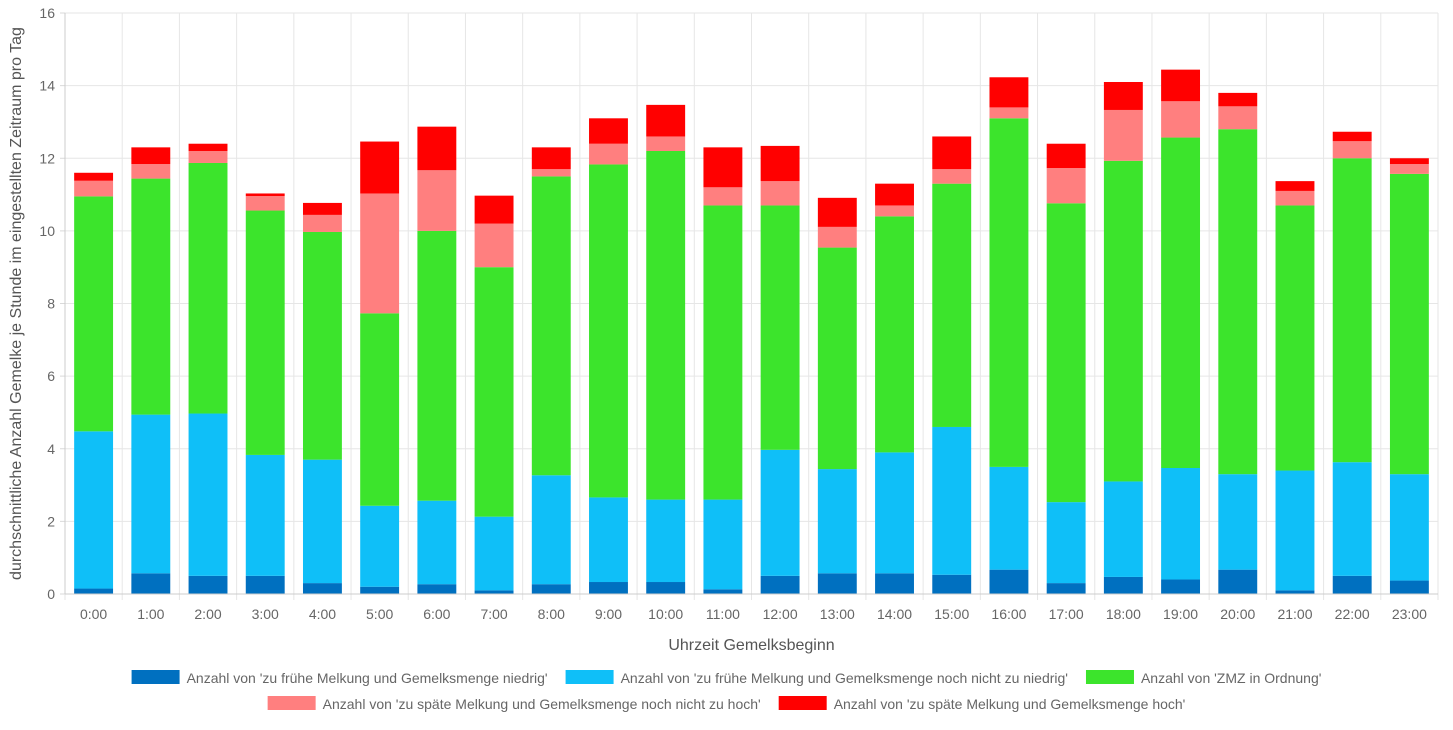  Describe the element at coordinates (155, 677) in the screenshot. I see `legend-swatch` at that location.